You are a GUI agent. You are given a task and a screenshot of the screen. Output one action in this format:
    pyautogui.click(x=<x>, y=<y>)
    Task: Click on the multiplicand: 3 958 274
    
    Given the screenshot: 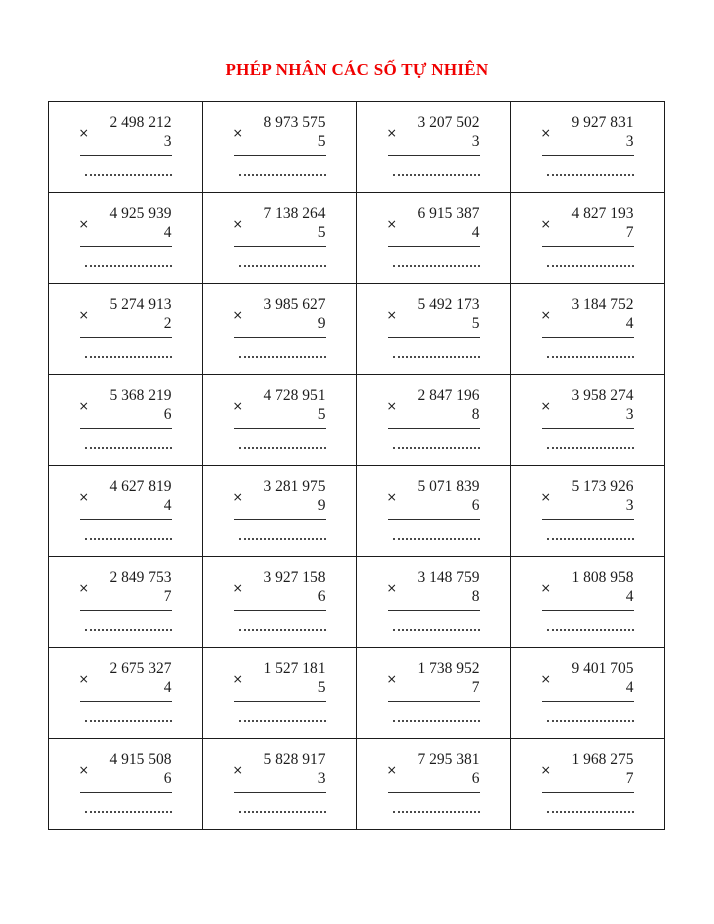 What is the action you would take?
    pyautogui.click(x=602, y=395)
    